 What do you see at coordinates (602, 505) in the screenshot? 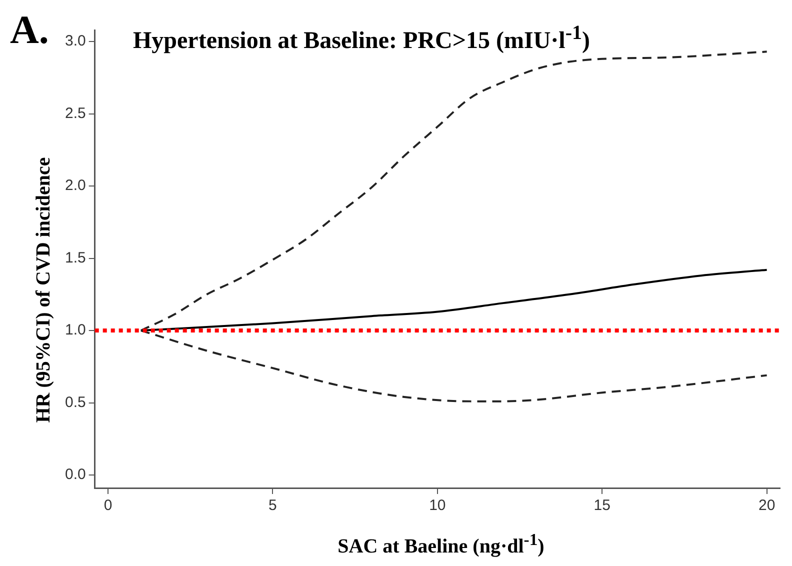
I see `x-tick-label: 15` at bounding box center [602, 505].